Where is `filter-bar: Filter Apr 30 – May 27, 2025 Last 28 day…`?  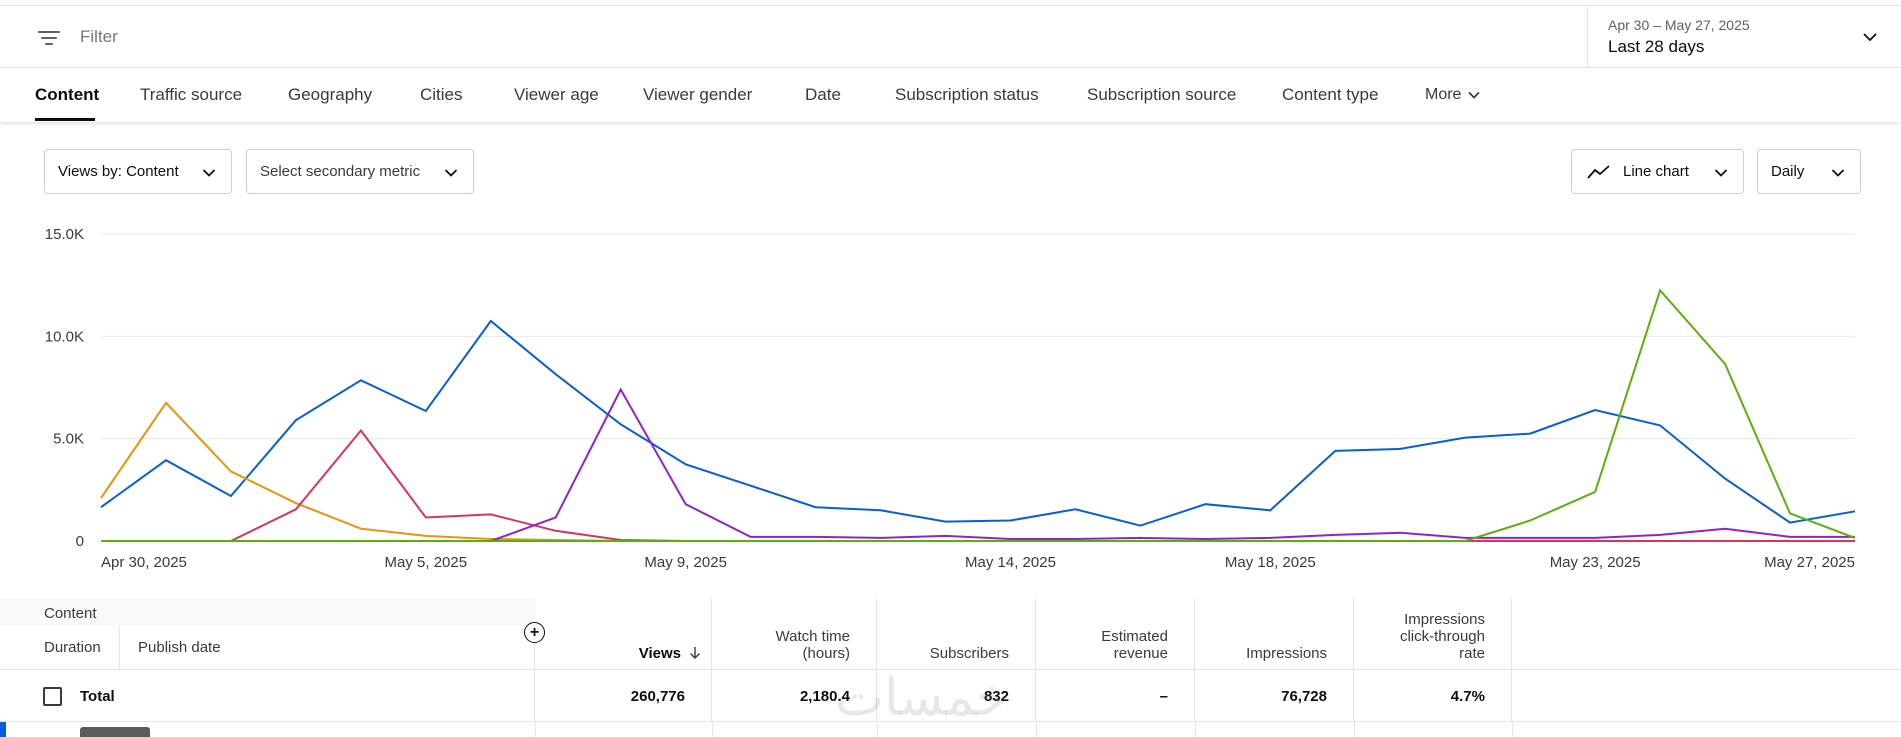 filter-bar: Filter Apr 30 – May 27, 2025 Last 28 day… is located at coordinates (950, 37).